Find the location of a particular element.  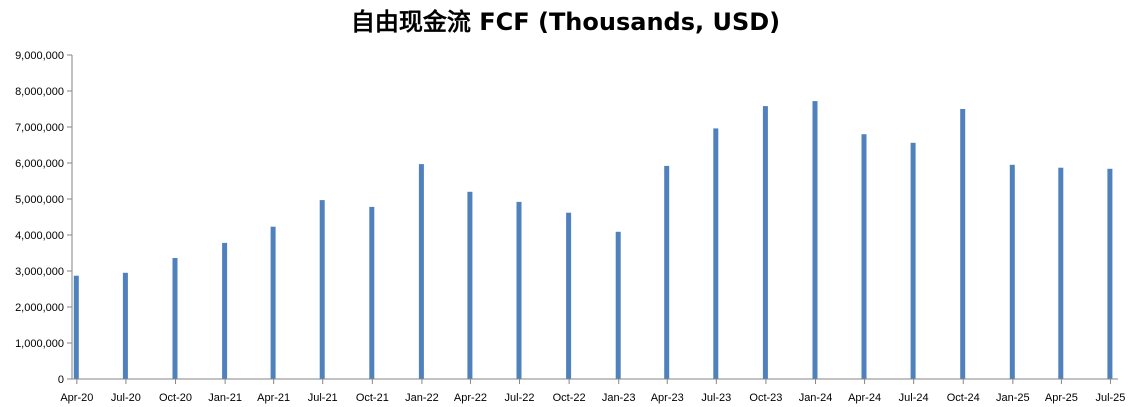

y-tick-label: 0 is located at coordinates (61, 380).